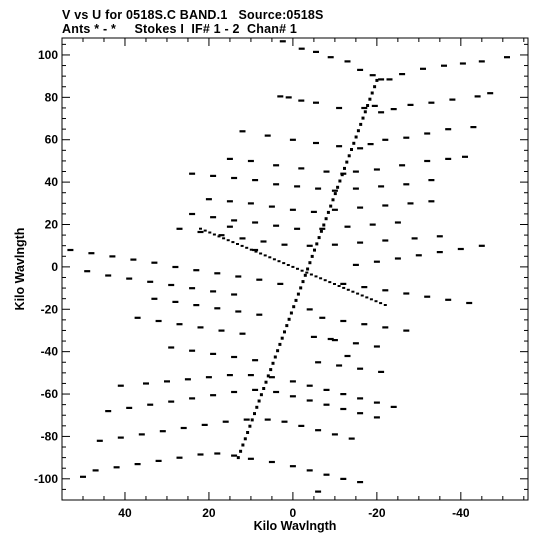 The image size is (540, 541). What do you see at coordinates (295, 526) in the screenshot?
I see `x-axis-label: Kilo Wavlngth` at bounding box center [295, 526].